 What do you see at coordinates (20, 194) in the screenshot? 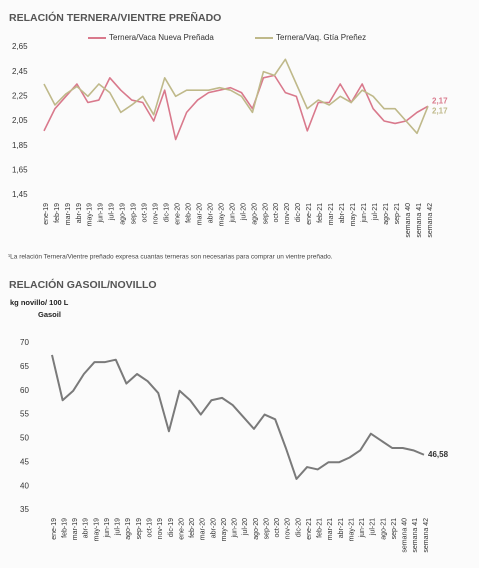
I see `y-tick-label: 1,45` at bounding box center [20, 194].